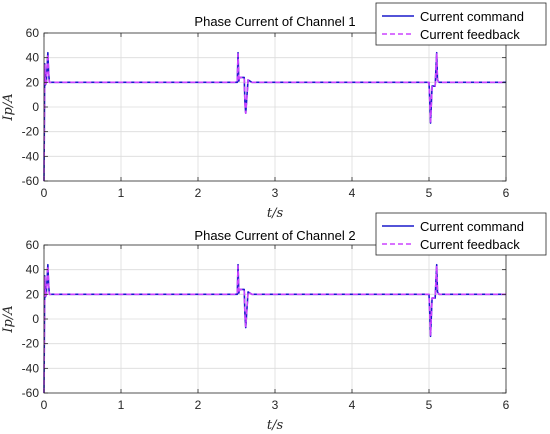  What do you see at coordinates (274, 235) in the screenshot?
I see `chart-title: Phase Current of Channel 2` at bounding box center [274, 235].